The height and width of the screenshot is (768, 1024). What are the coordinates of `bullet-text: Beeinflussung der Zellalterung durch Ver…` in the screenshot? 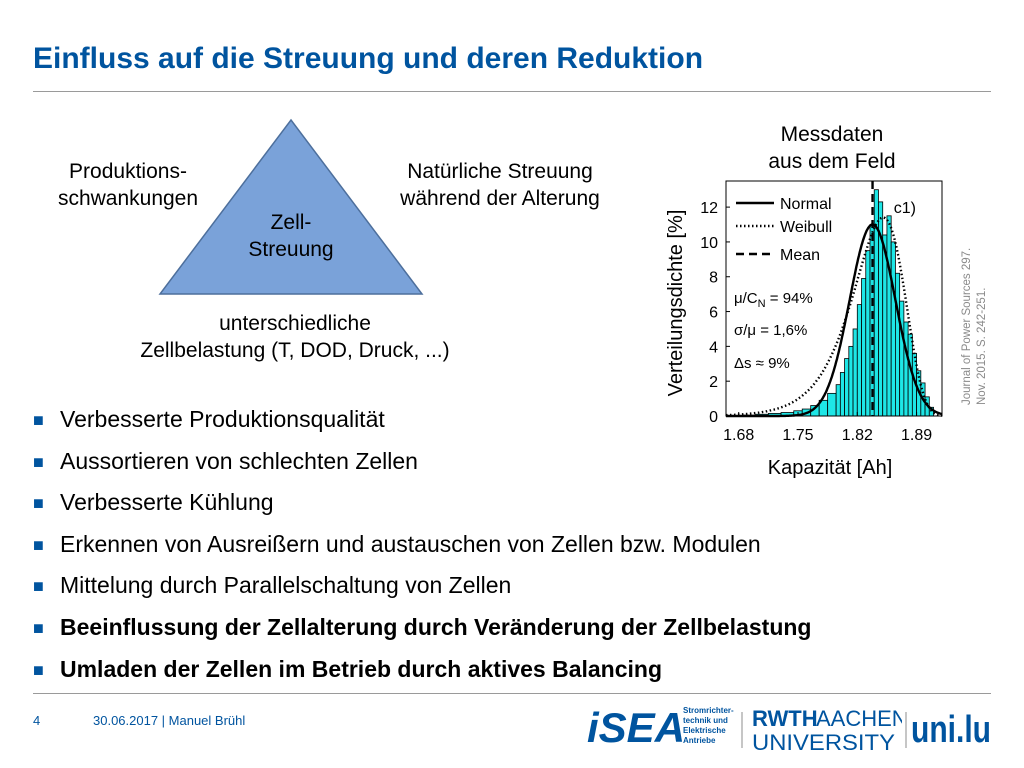 It's located at (436, 626).